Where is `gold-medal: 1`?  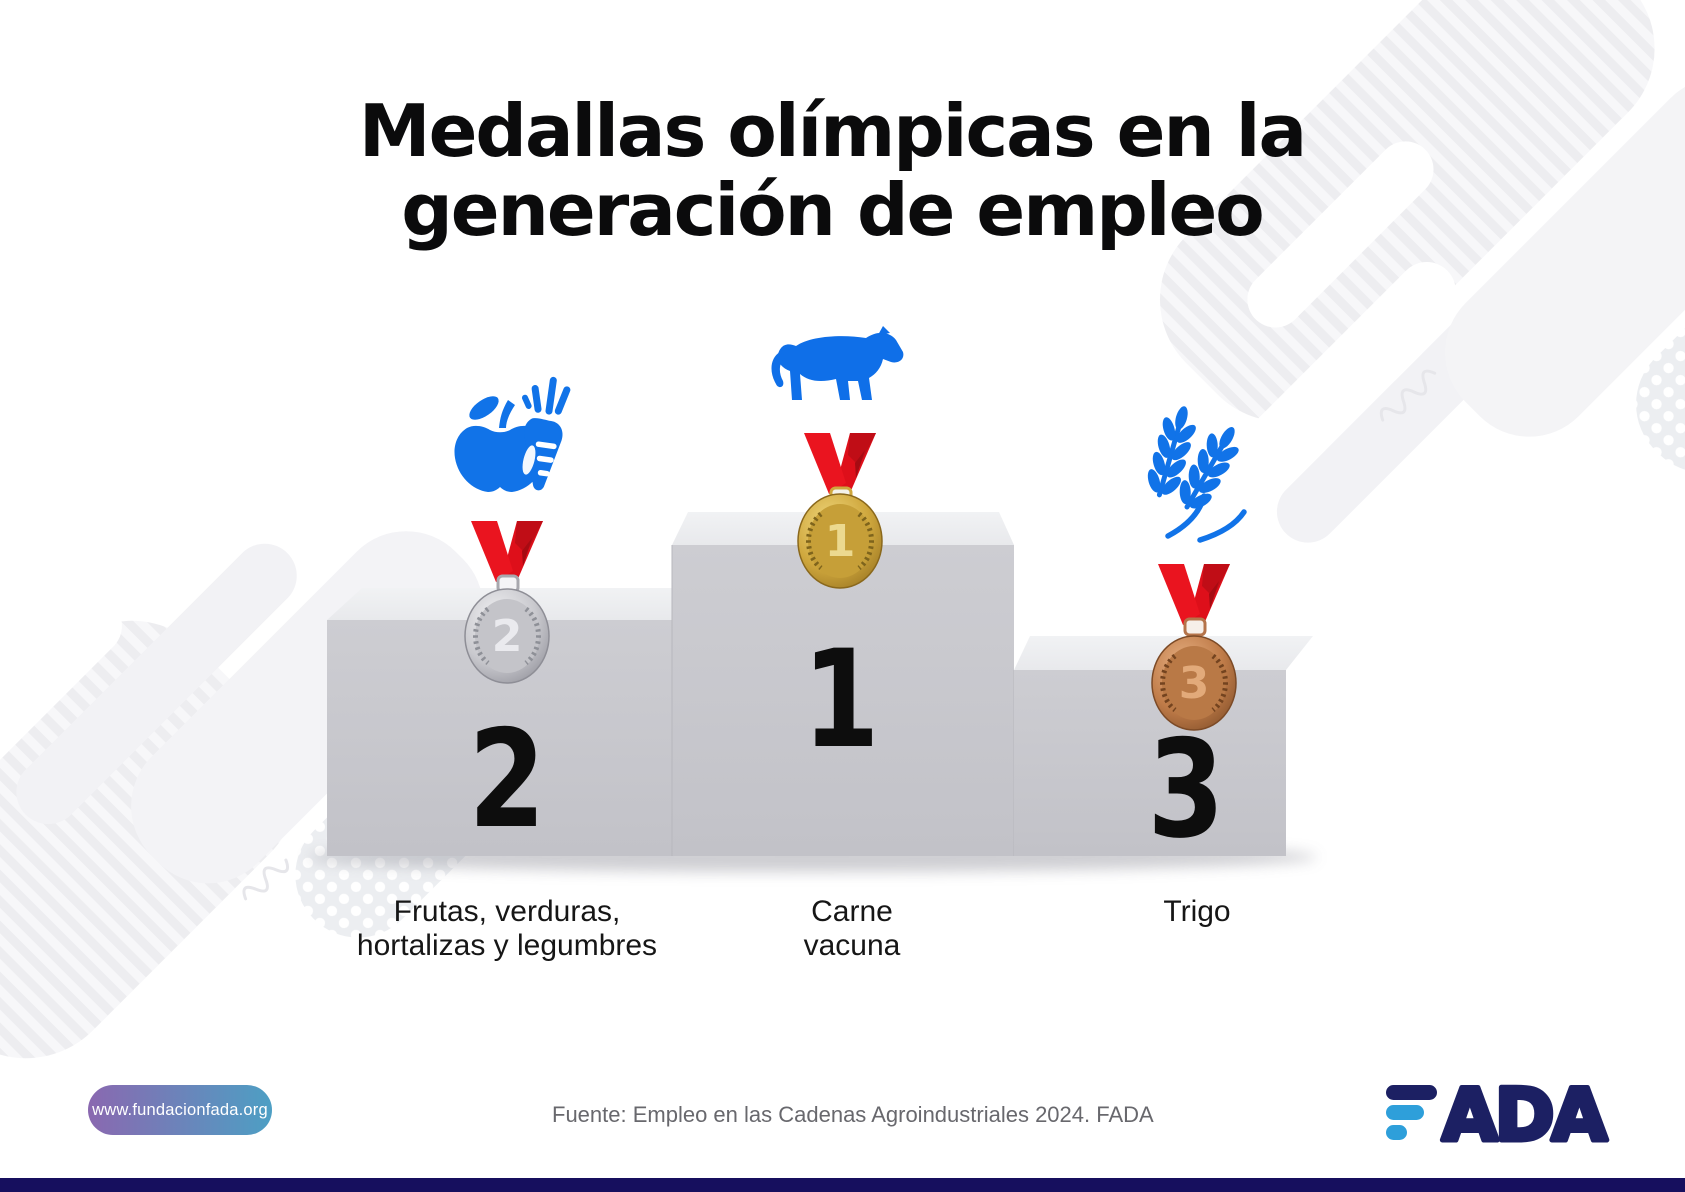 gold-medal: 1 is located at coordinates (840, 541).